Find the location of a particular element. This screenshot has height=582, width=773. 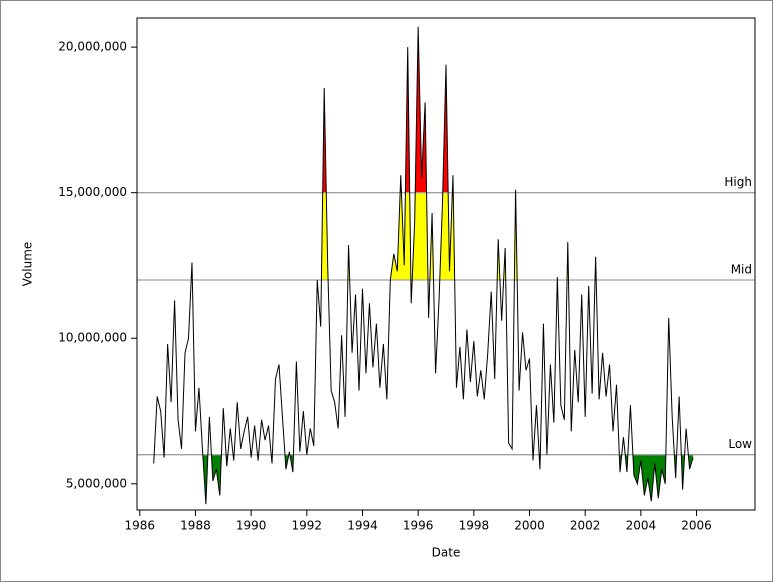

x-tick-label: 1986 is located at coordinates (140, 526).